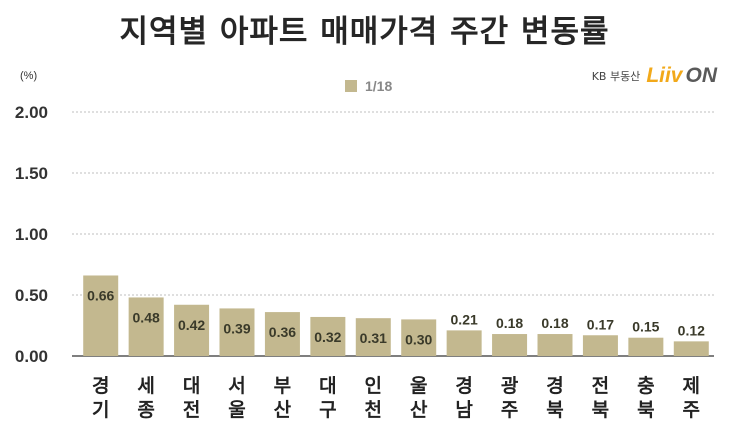 The width and height of the screenshot is (729, 443). I want to click on y-tick-label: 0.50, so click(31, 295).